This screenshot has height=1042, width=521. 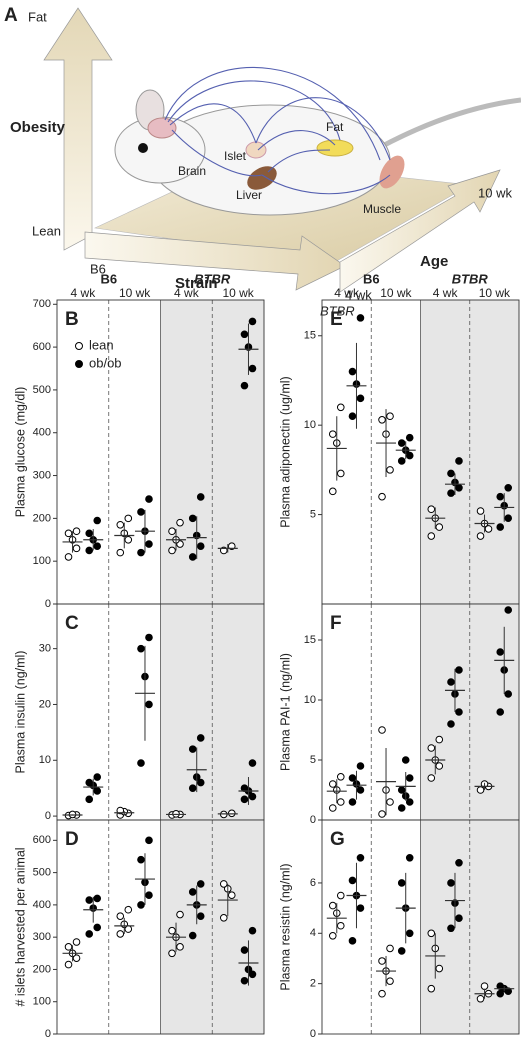 I want to click on organ-label: Islet, so click(x=235, y=156).